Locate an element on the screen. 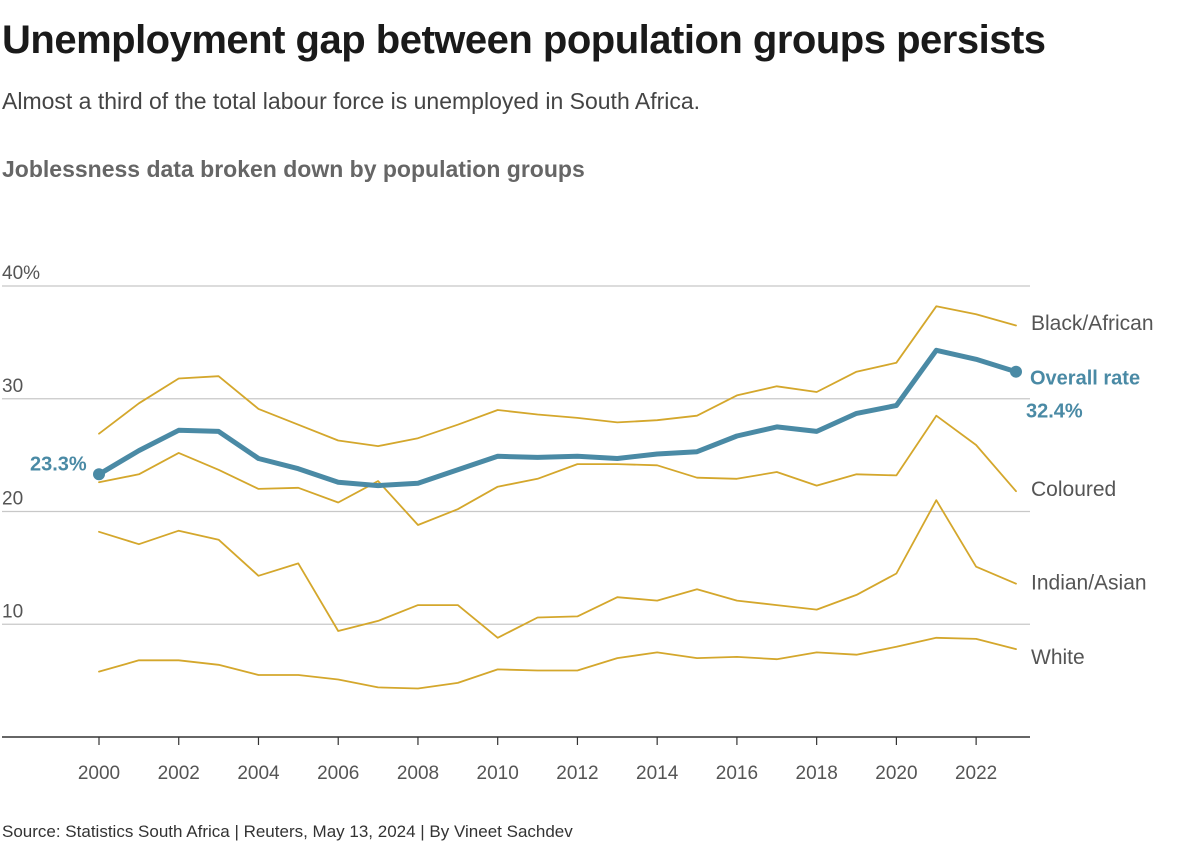 The height and width of the screenshot is (850, 1200). x-tick-label-2008: 2008 is located at coordinates (418, 773).